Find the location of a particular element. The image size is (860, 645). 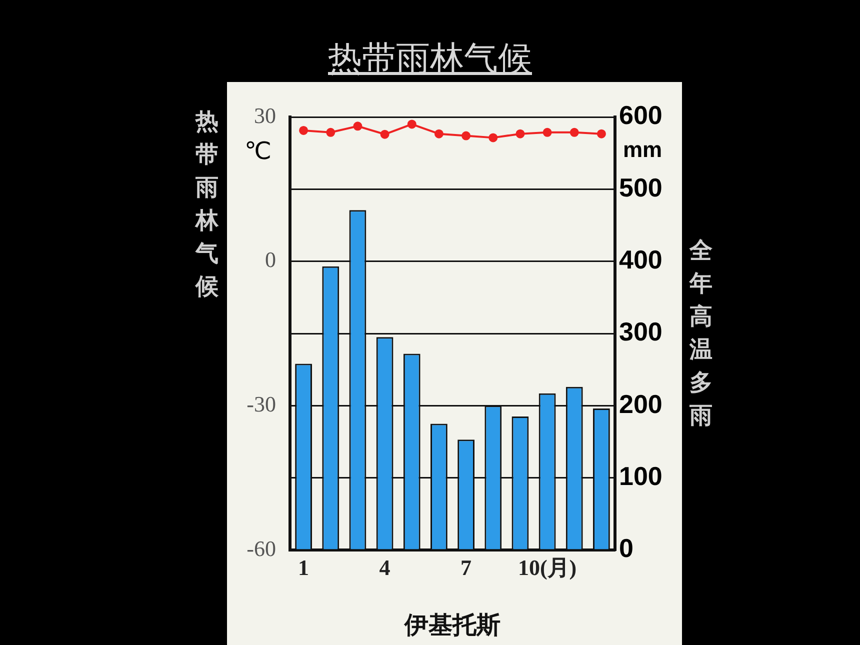

y2-tick-label: 100 is located at coordinates (640, 476).